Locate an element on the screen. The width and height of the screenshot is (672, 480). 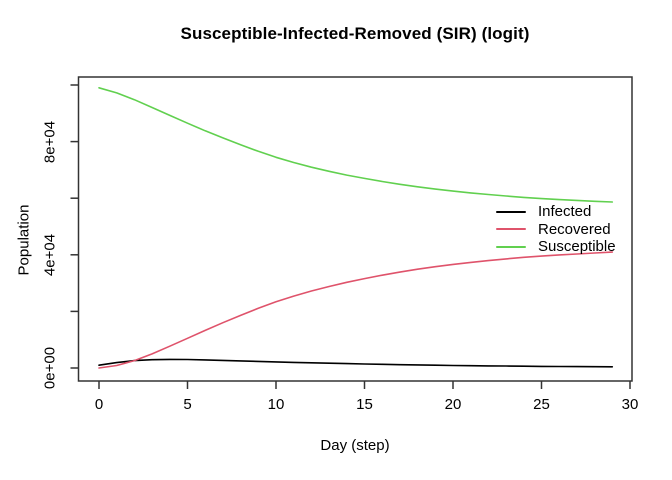
x-tick-label-0: 0 is located at coordinates (99, 404).